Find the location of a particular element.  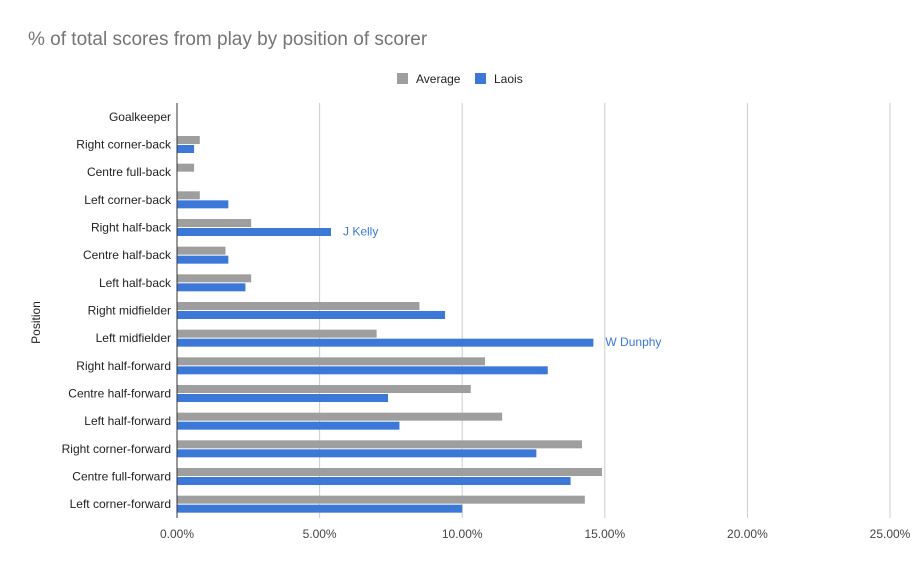

category-label: Centre full-back is located at coordinates (129, 172).